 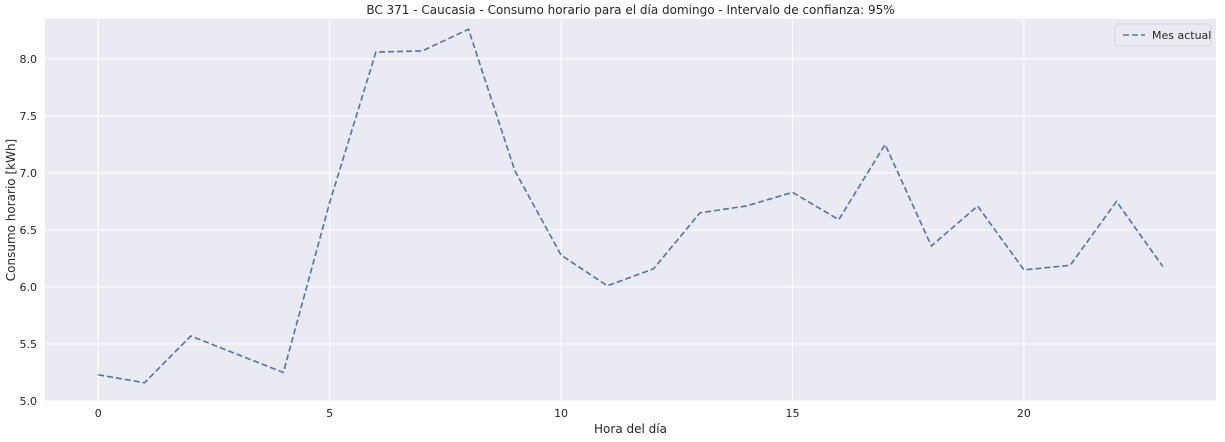 I want to click on y-axis-ticks: 5.0 5.5 6.0 6.5 7.0 7.5 8.0, so click(x=29, y=230).